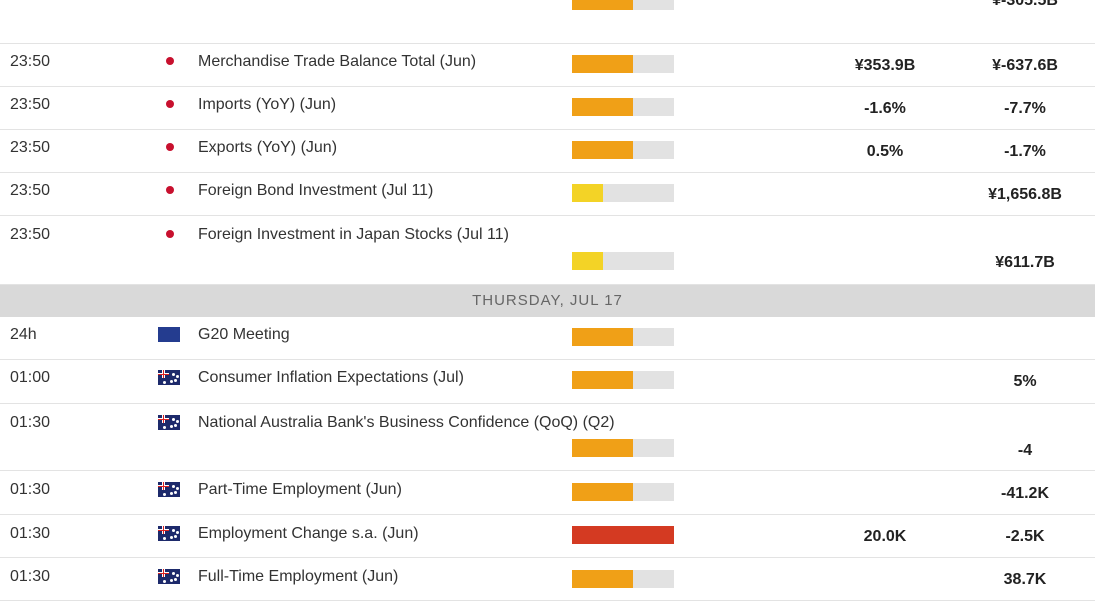 This screenshot has width=1095, height=601. What do you see at coordinates (885, 65) in the screenshot?
I see `actual-value: ¥353.9B` at bounding box center [885, 65].